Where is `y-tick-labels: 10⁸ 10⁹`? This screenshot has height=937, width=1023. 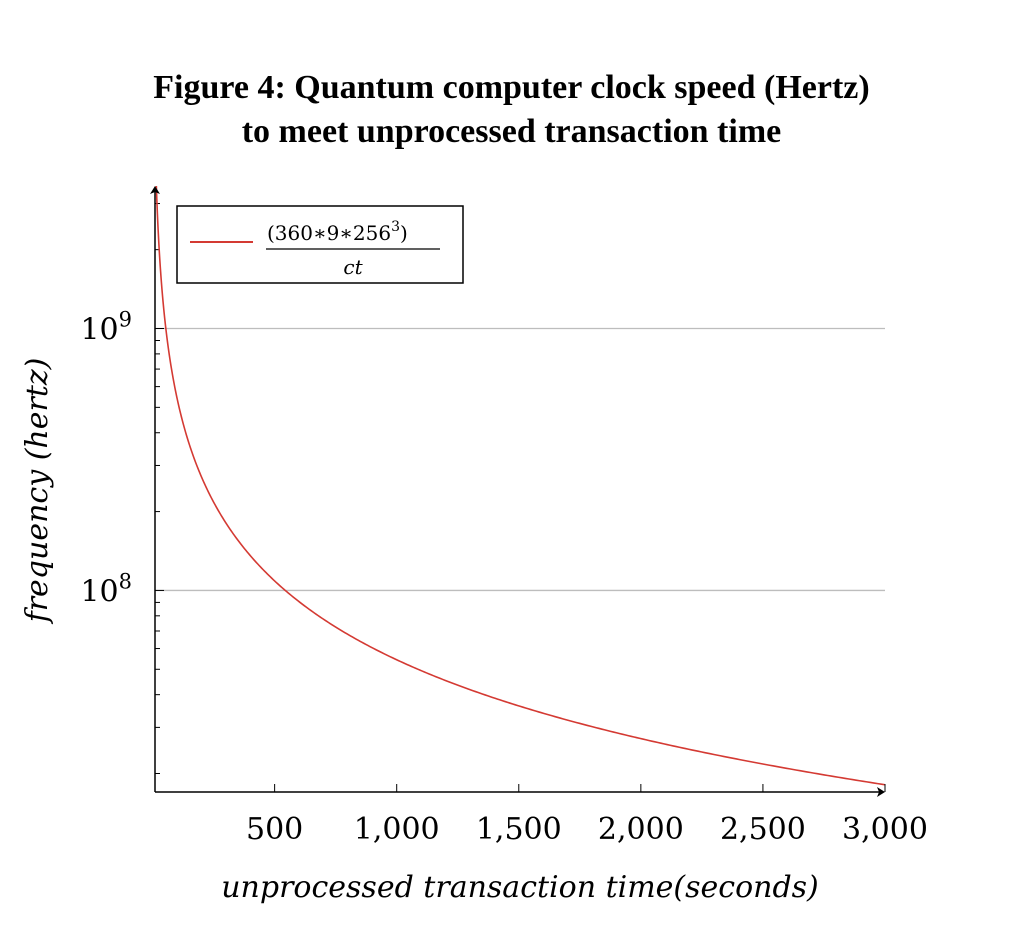 y-tick-labels: 10⁸ 10⁹ is located at coordinates (106, 459).